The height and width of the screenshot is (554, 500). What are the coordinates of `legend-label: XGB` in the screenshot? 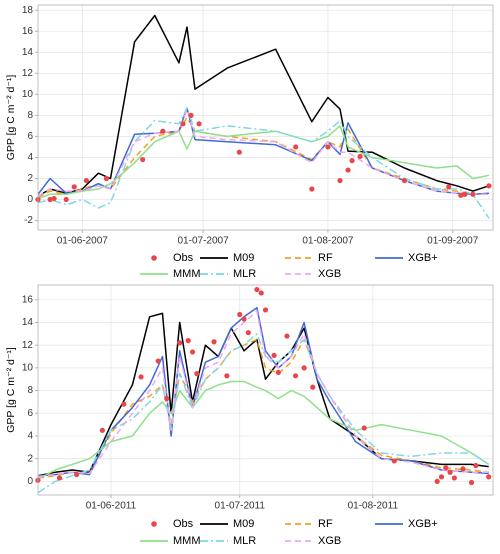 It's located at (329, 274).